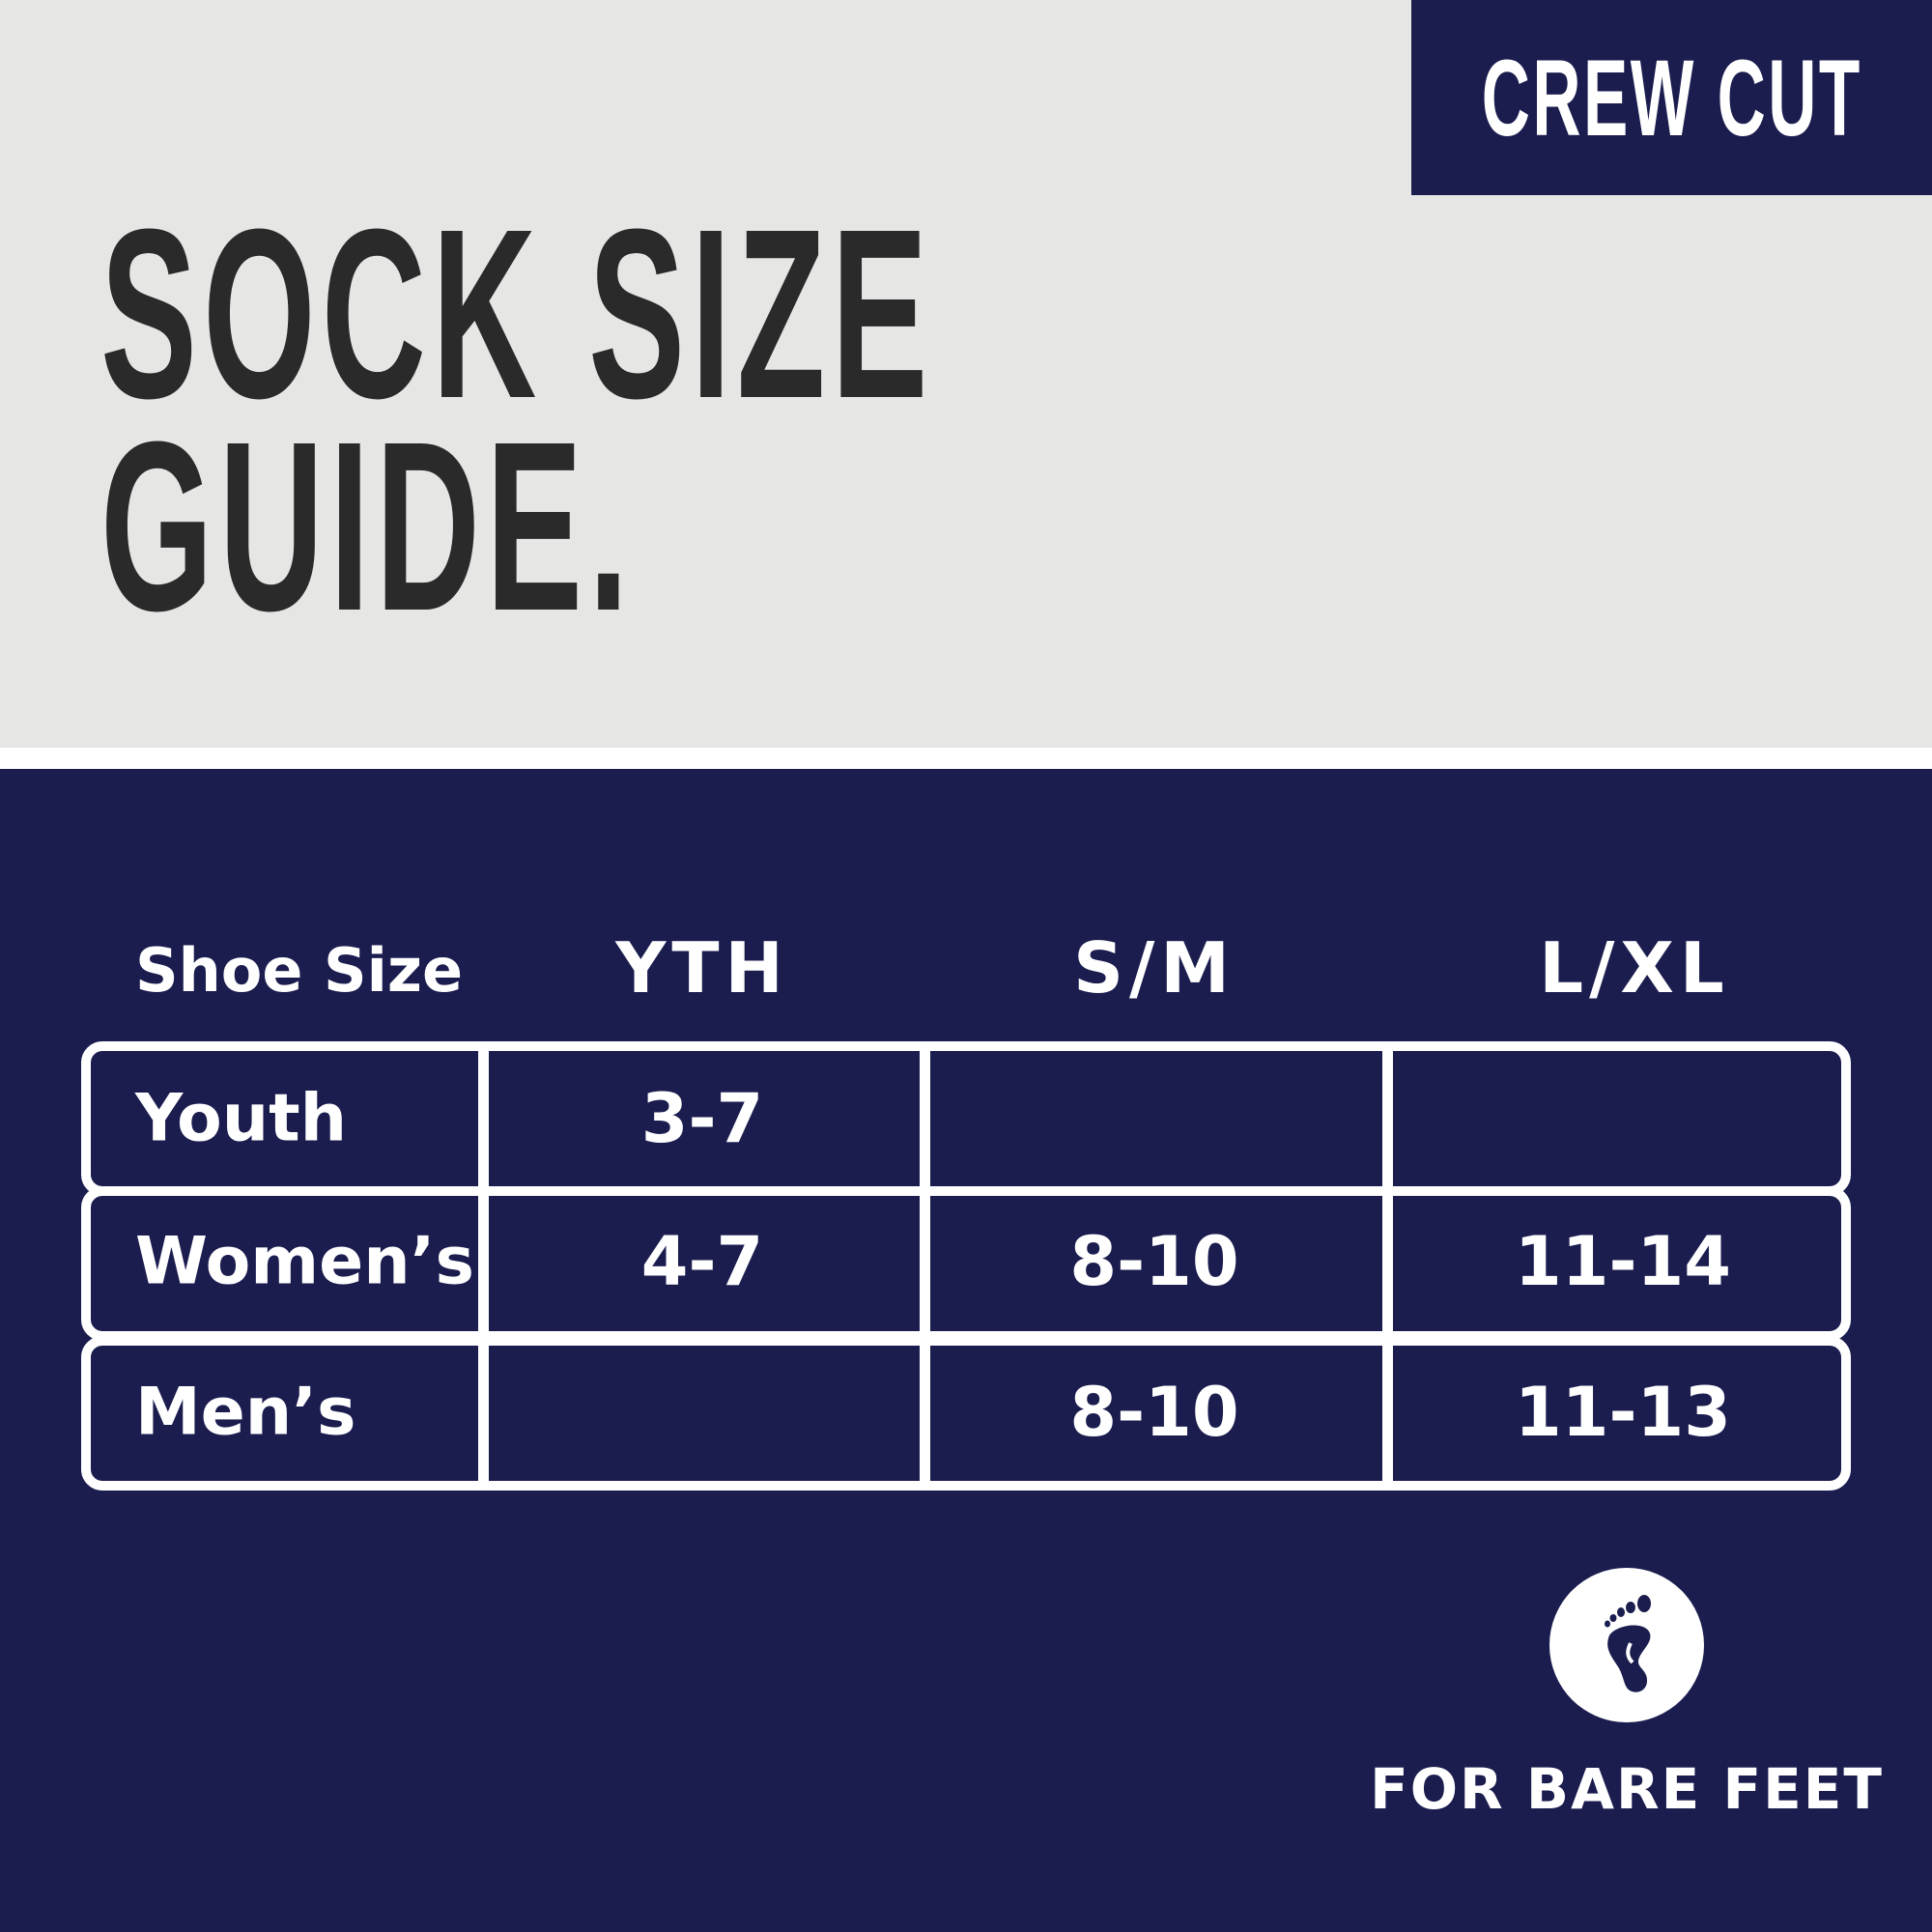  I want to click on cell-mens-sm: 8-10, so click(1154, 1412).